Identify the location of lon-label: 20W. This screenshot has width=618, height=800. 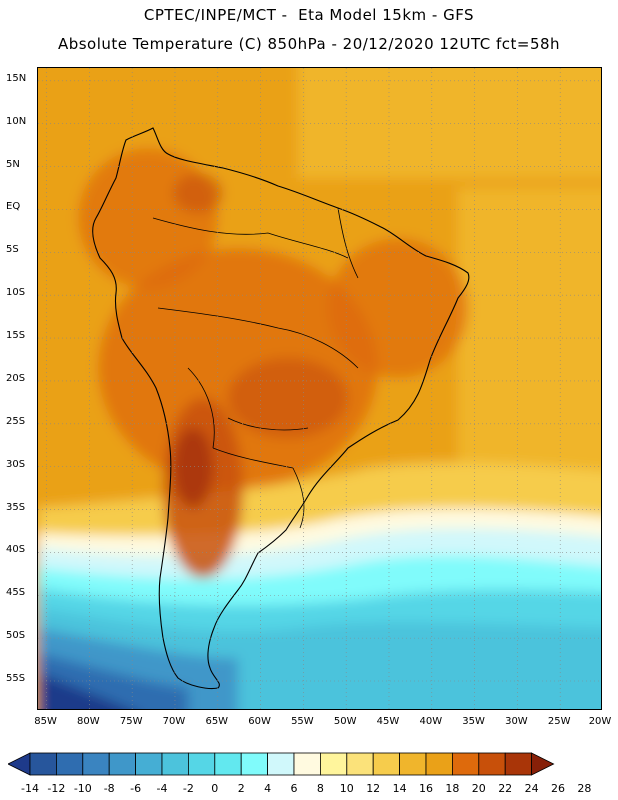
(600, 721).